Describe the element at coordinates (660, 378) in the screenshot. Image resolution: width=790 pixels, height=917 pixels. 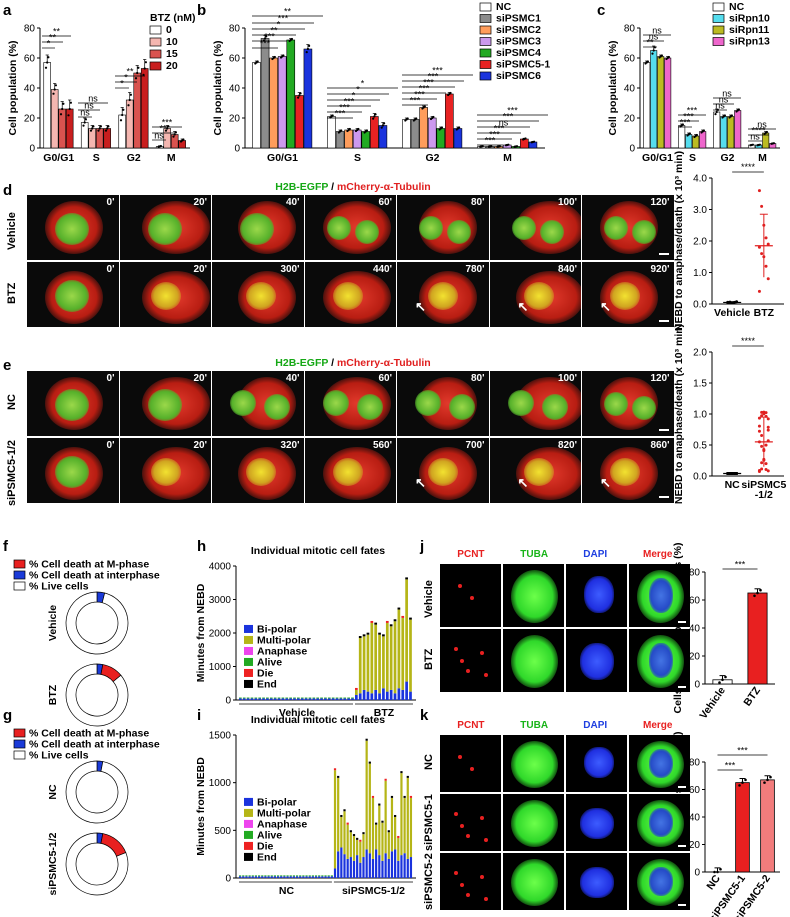
I see `time-label: 120'` at that location.